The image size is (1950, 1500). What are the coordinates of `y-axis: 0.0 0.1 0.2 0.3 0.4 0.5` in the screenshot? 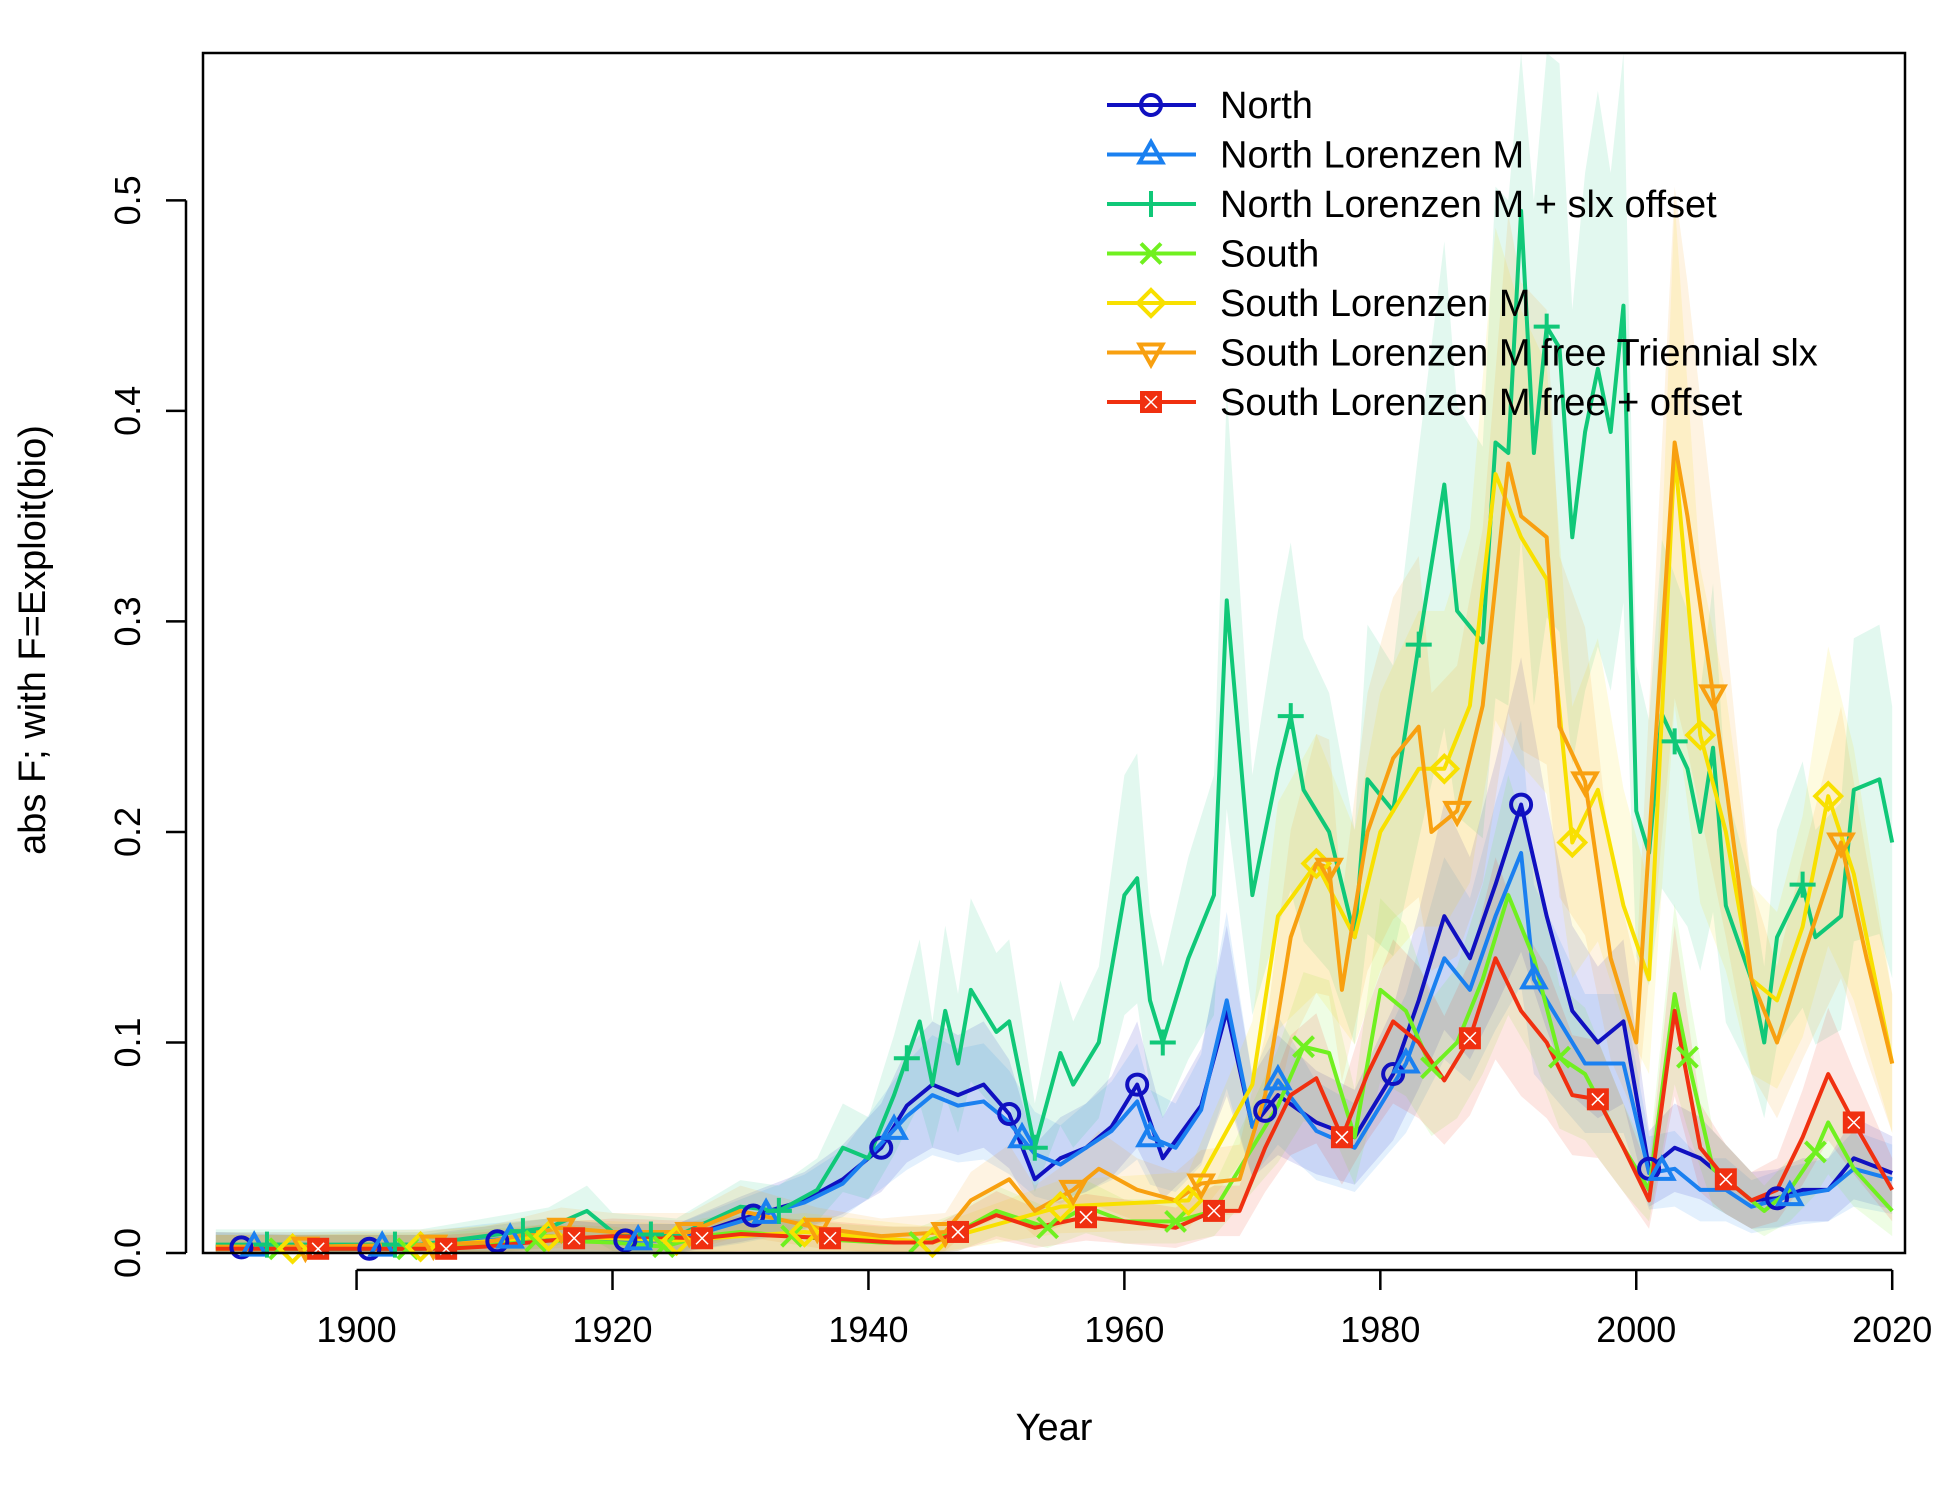 It's located at (147, 726).